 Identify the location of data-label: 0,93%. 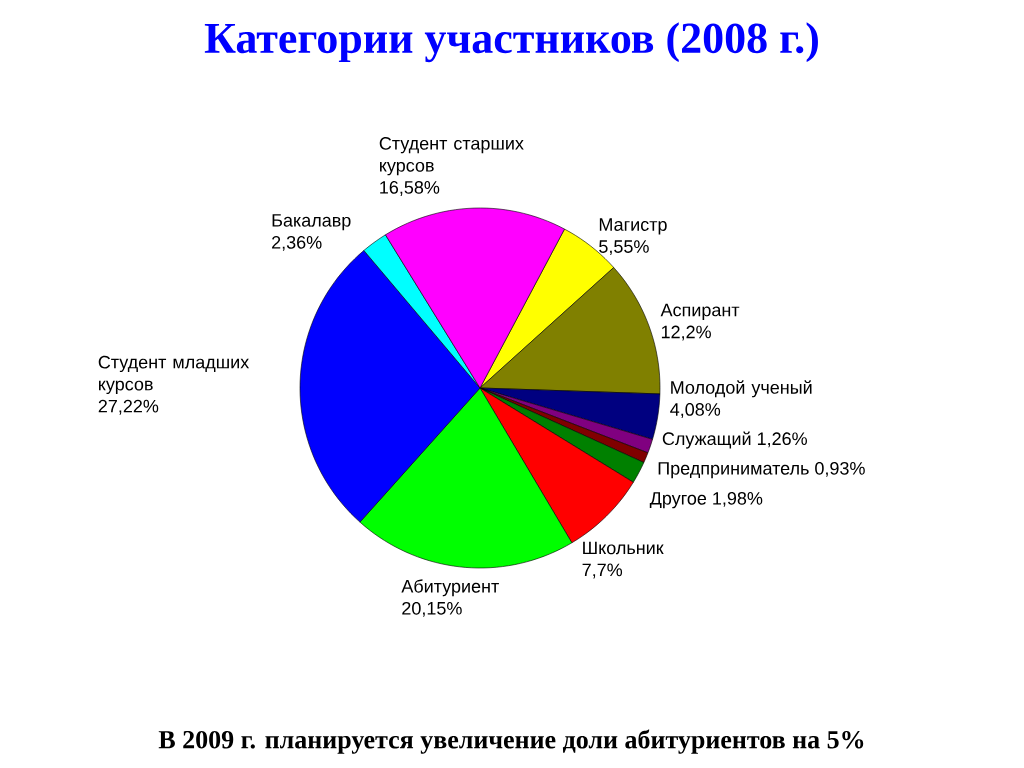
(840, 469).